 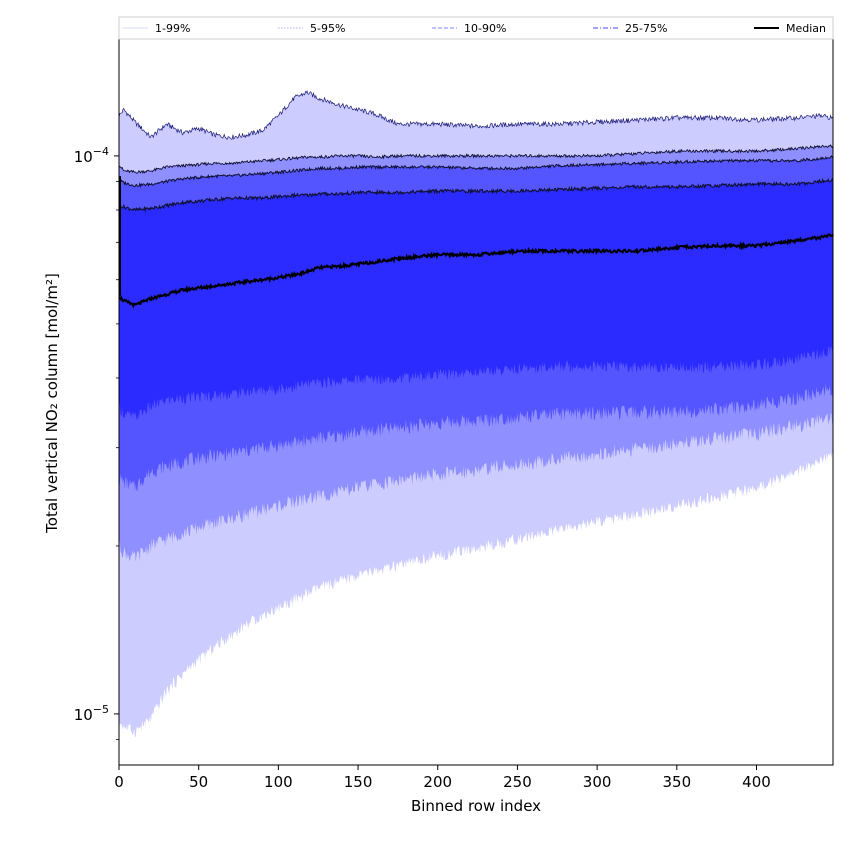 I want to click on x-tick-label-50: 50, so click(x=198, y=782).